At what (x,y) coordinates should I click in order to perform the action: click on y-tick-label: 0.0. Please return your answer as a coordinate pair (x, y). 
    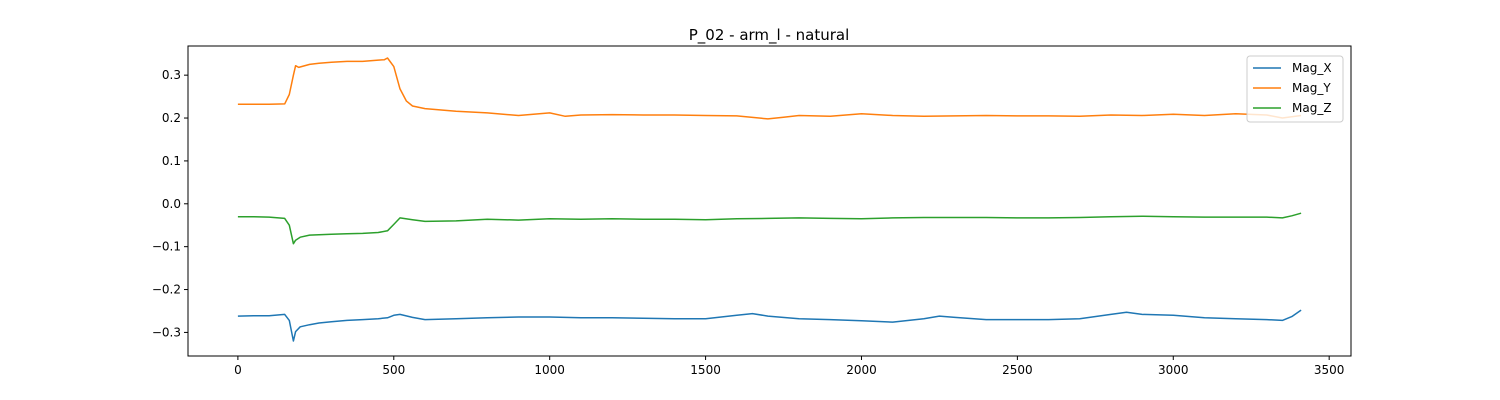
    Looking at the image, I should click on (171, 204).